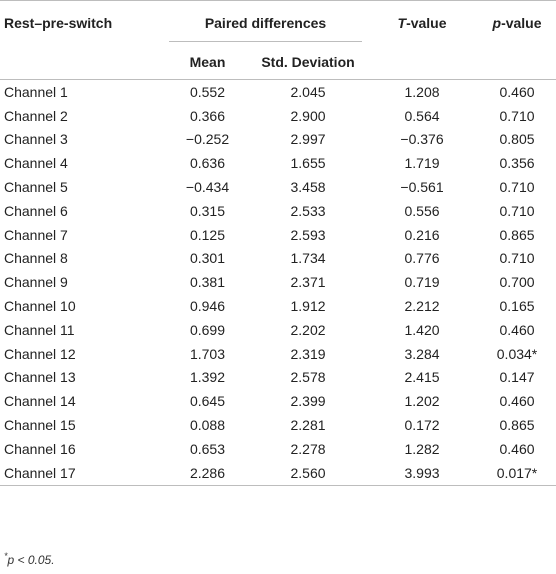 The width and height of the screenshot is (556, 574). Describe the element at coordinates (308, 258) in the screenshot. I see `row-sd-value: 1.734` at that location.